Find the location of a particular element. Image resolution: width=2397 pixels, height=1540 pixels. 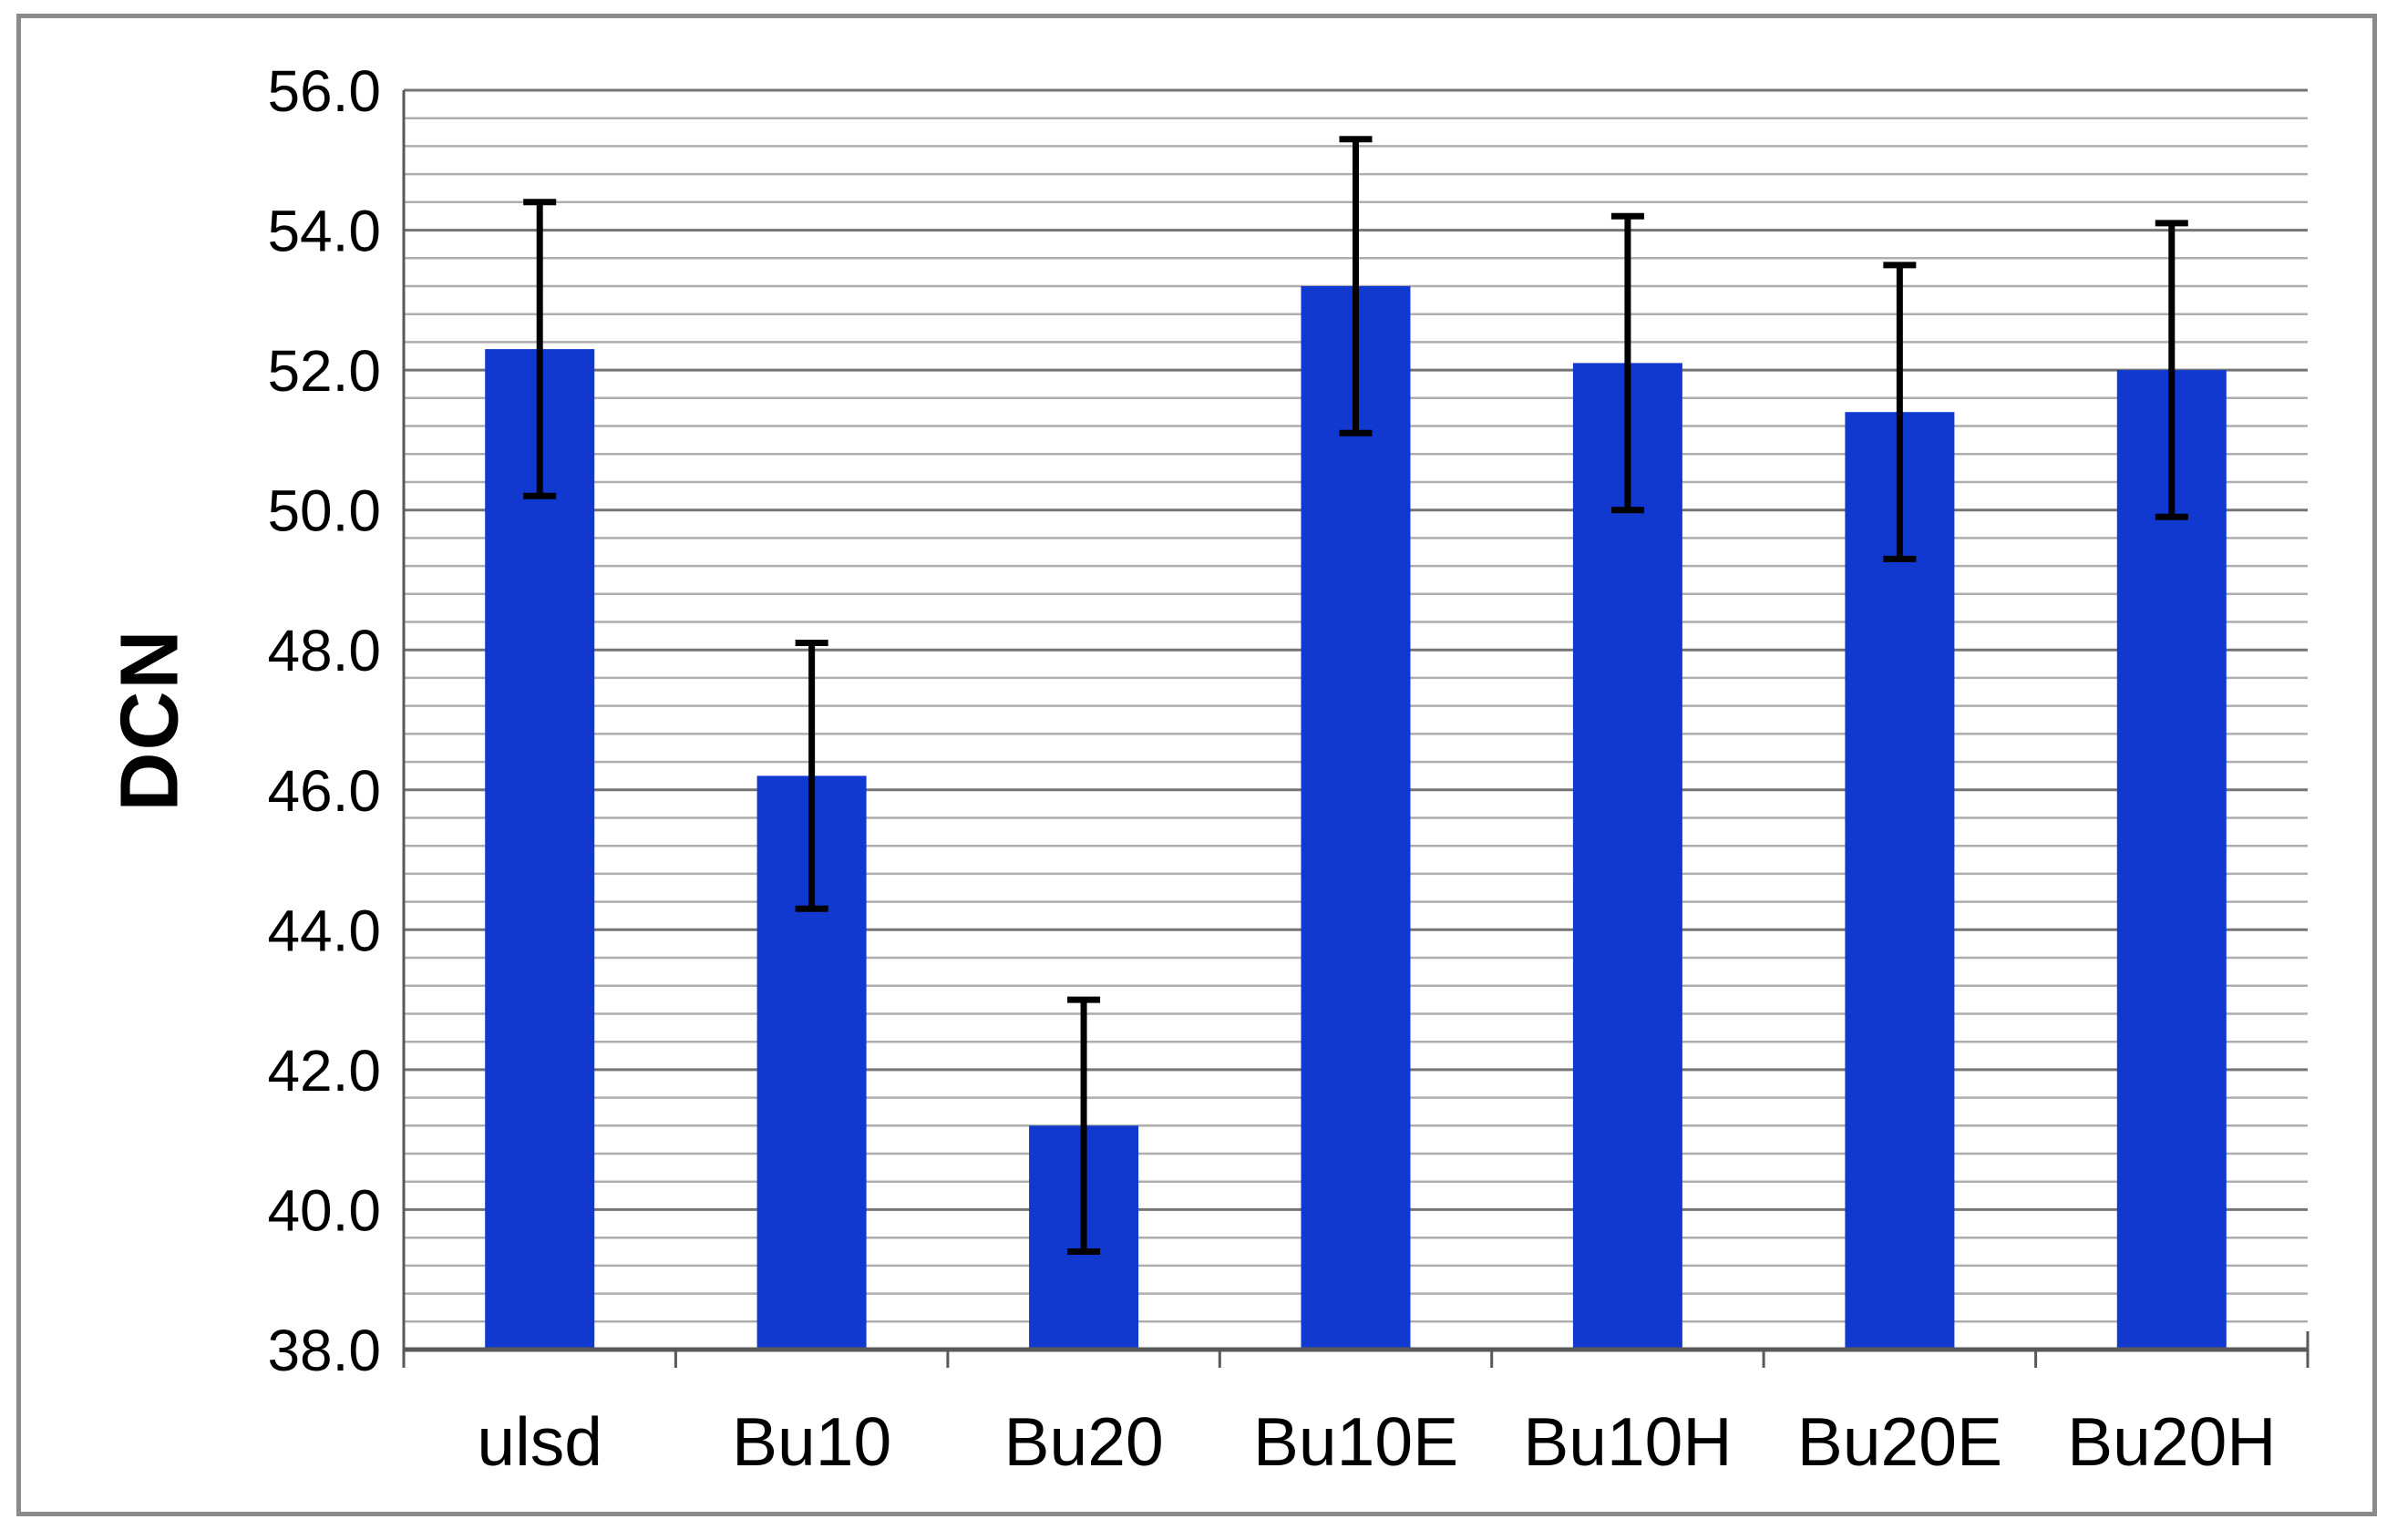

error-bar-ulsd is located at coordinates (540, 349).